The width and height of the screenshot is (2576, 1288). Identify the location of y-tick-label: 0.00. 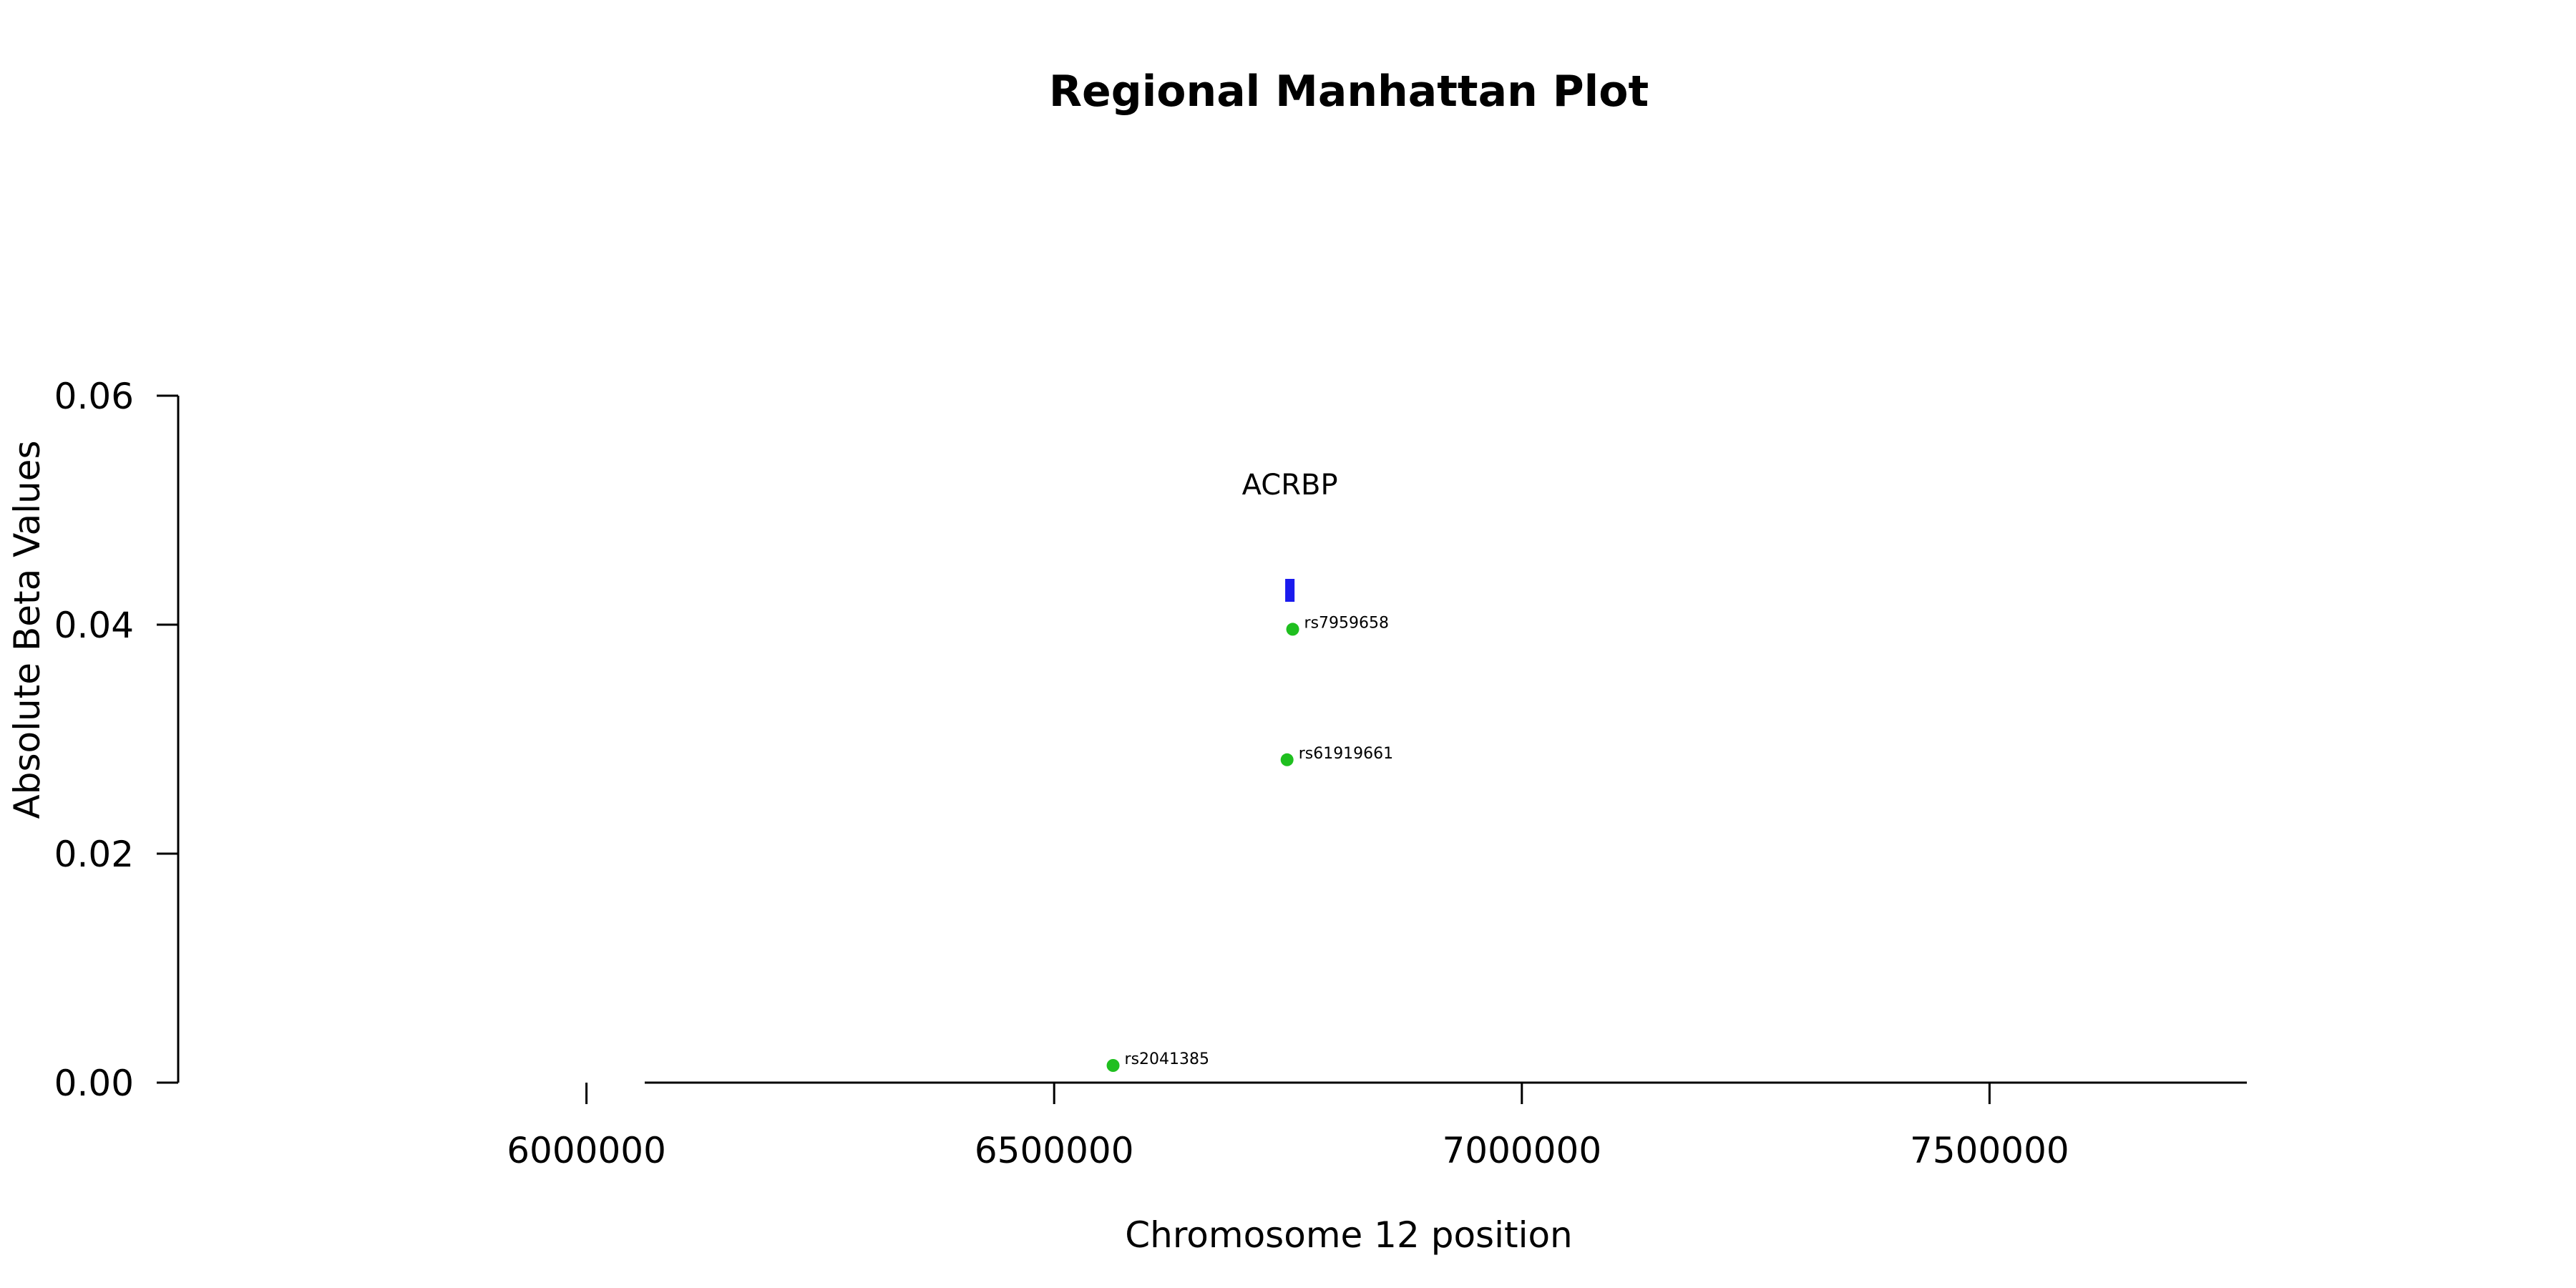
(94, 1083).